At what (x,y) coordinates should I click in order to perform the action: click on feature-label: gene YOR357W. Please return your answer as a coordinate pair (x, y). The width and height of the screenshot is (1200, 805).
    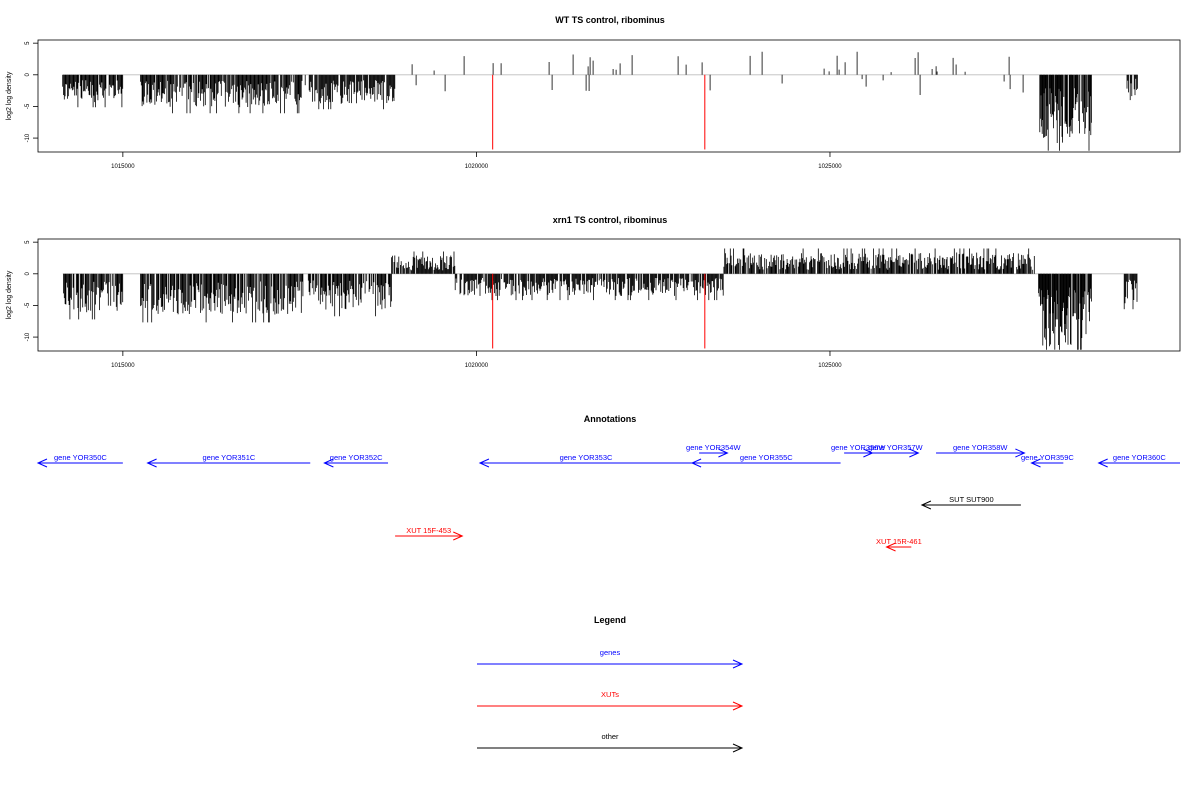
    Looking at the image, I should click on (895, 447).